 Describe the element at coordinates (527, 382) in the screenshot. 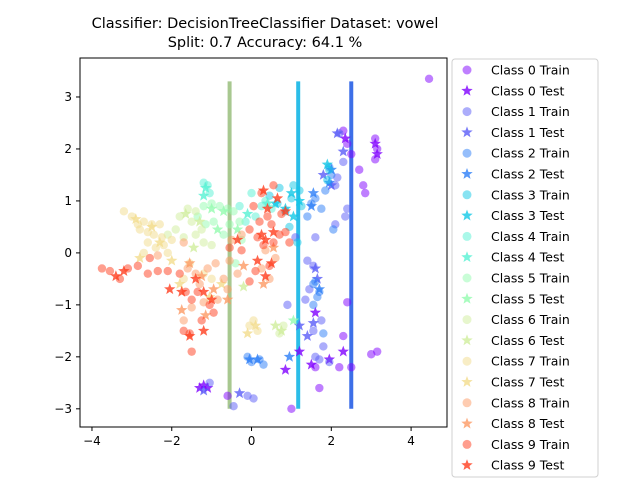

I see `legend-entry-label: Class 7 Test` at that location.